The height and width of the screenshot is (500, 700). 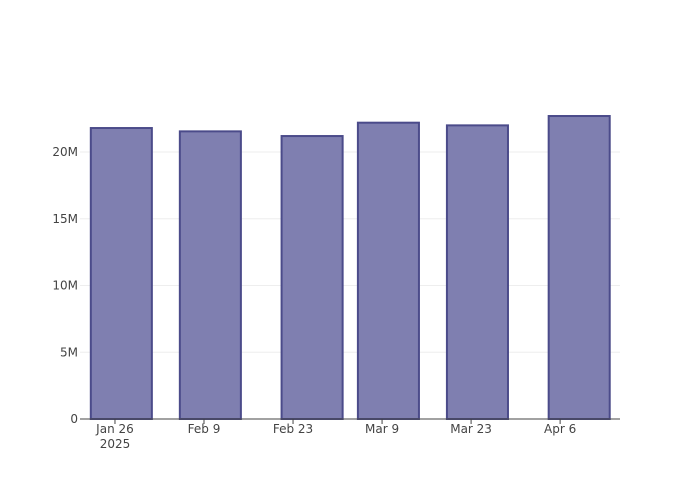 I want to click on y-tick-label: 15M, so click(x=65, y=219).